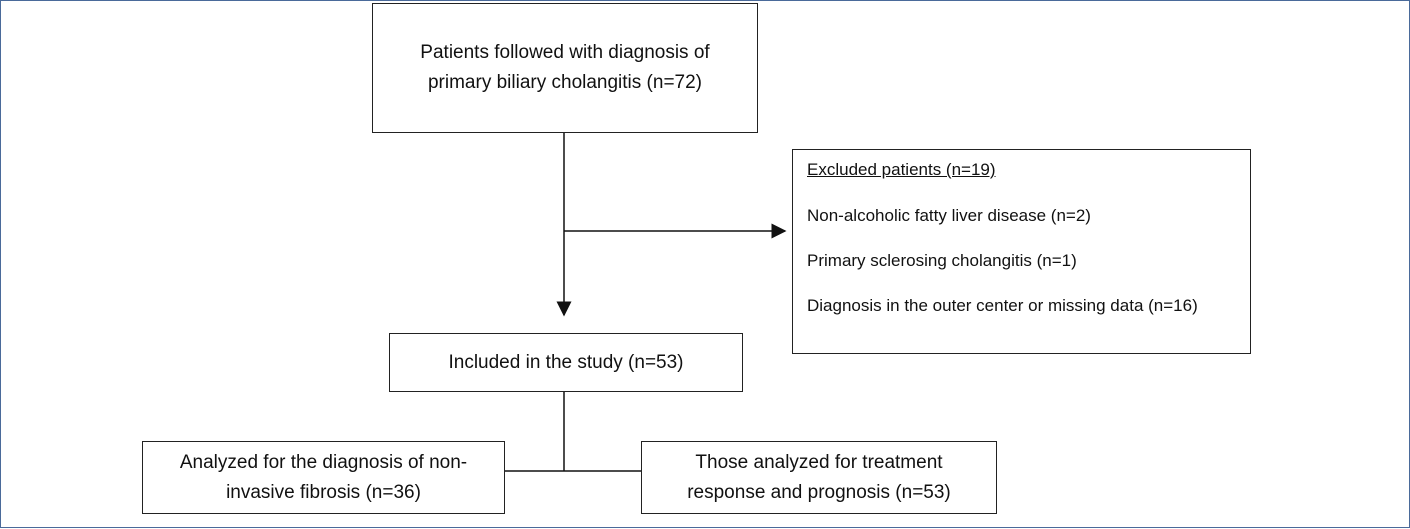 This screenshot has height=529, width=1410. Describe the element at coordinates (819, 492) in the screenshot. I see `node-text: response and prognosis (n=53)` at that location.